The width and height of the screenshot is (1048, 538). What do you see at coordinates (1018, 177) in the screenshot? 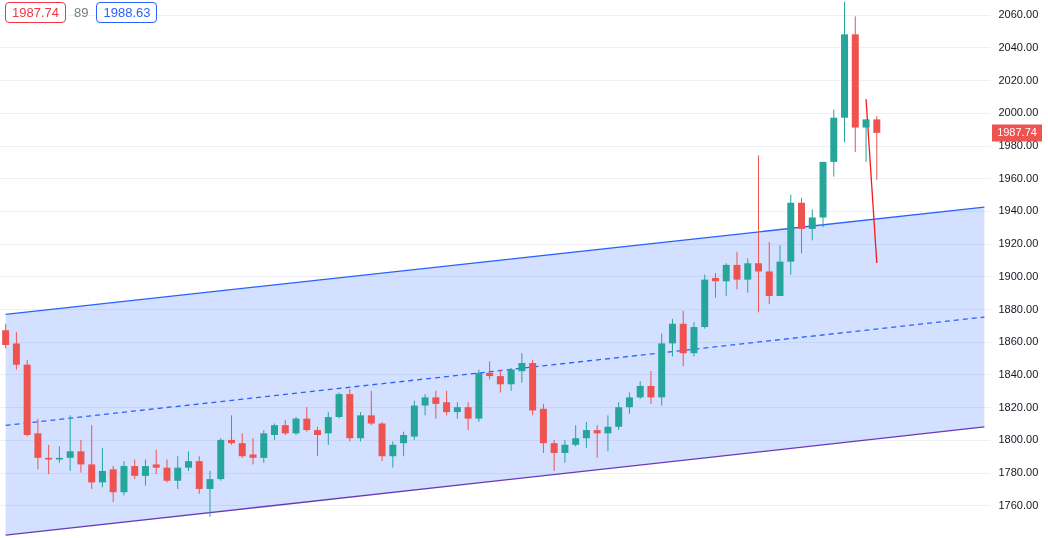
I see `y-tick-label: 1960.00` at bounding box center [1018, 177].